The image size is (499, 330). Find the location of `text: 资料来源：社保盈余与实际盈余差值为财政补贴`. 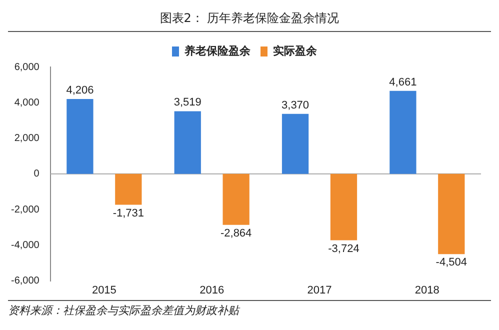

text: 资料来源：社保盈余与实际盈余差值为财政补贴 is located at coordinates (249, 309).